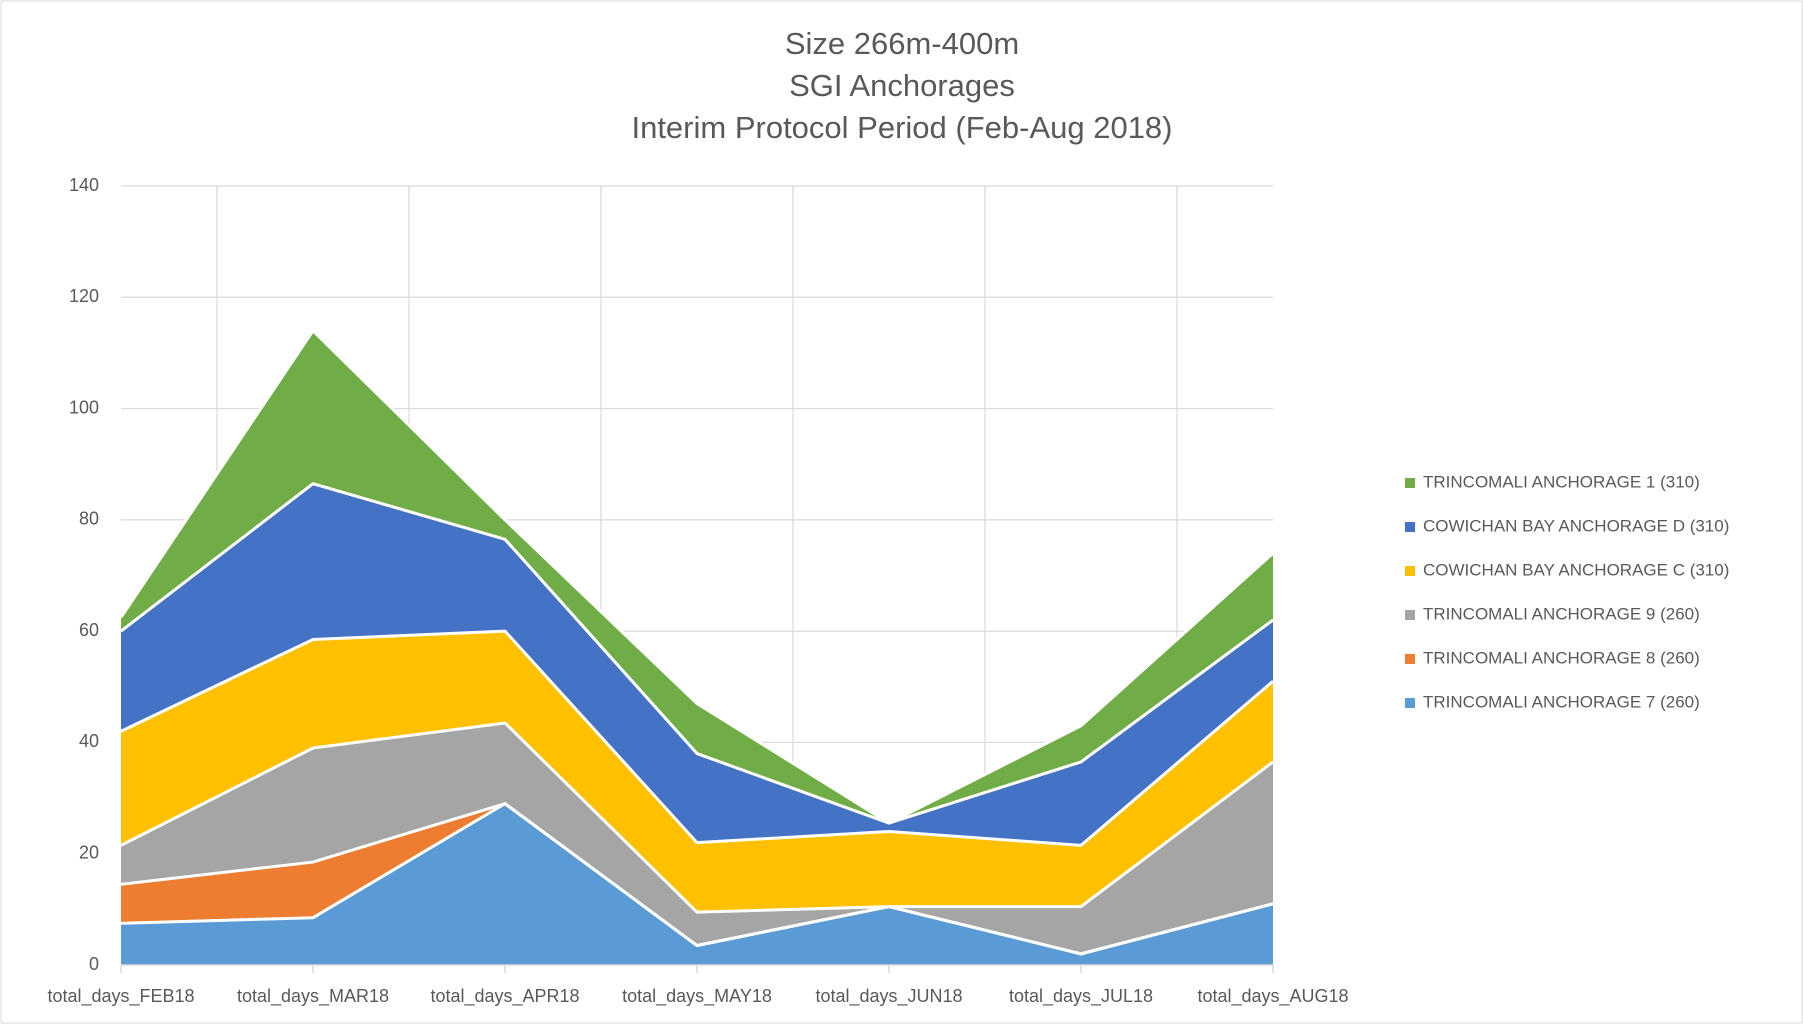  I want to click on chart-title: Size 266m-400m, so click(902, 43).